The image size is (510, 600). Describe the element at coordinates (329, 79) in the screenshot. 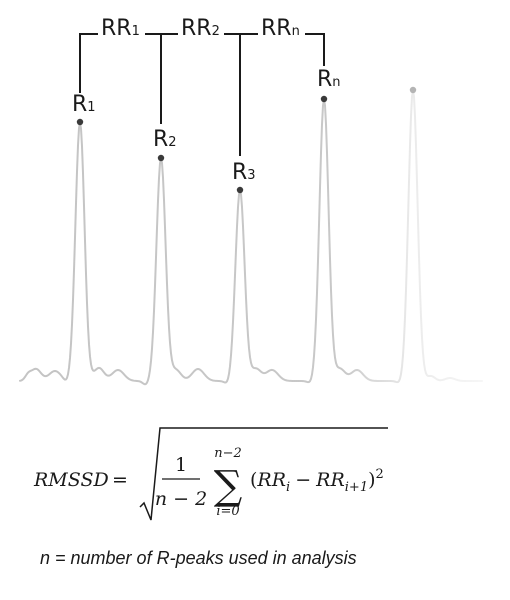

I see `peak-label-rn: Rn` at that location.